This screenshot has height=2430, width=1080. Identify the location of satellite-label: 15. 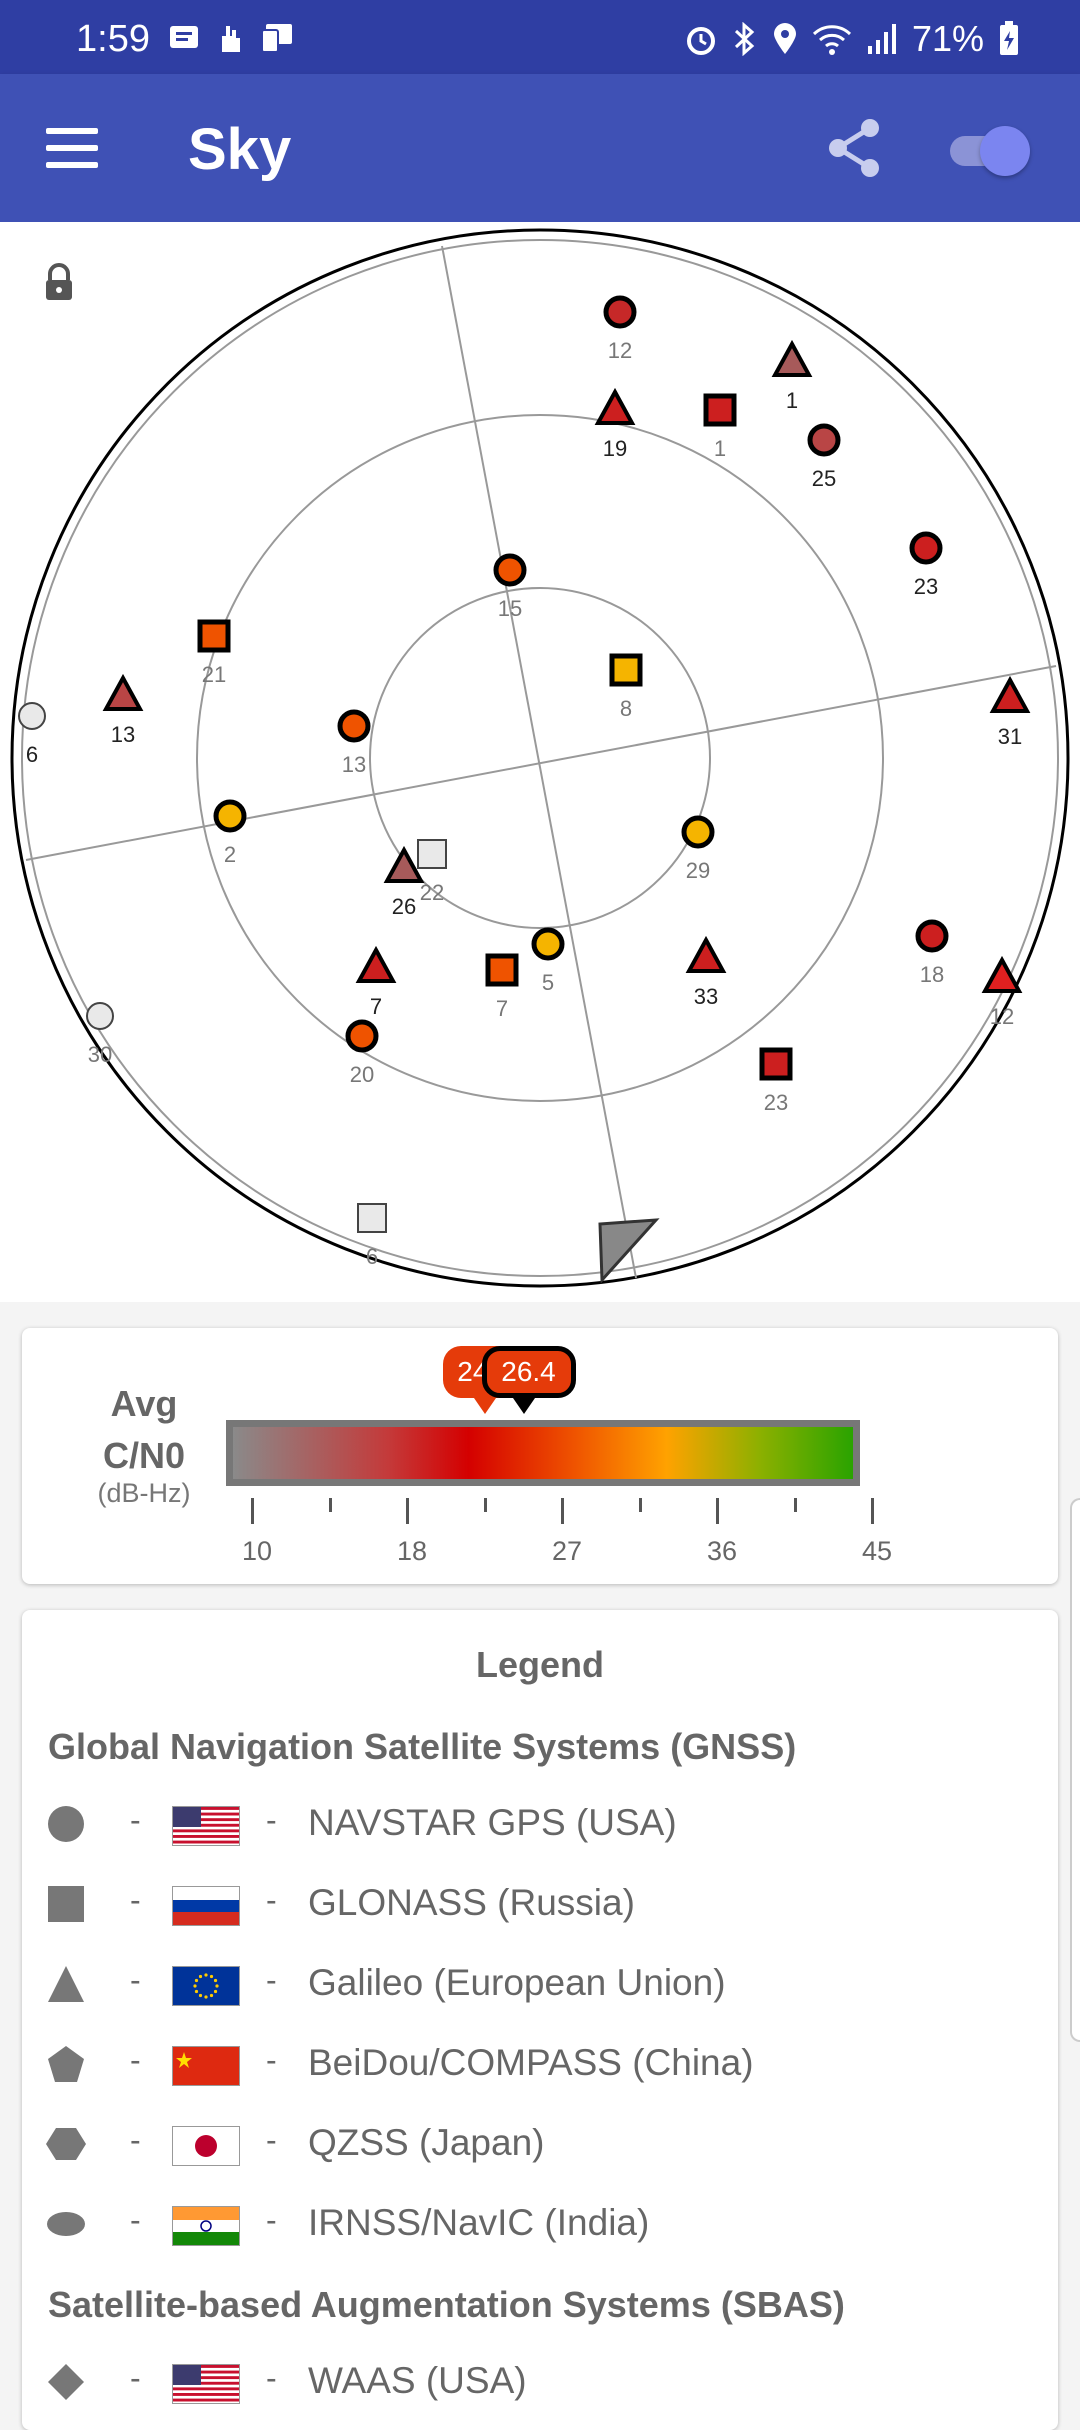
(510, 608).